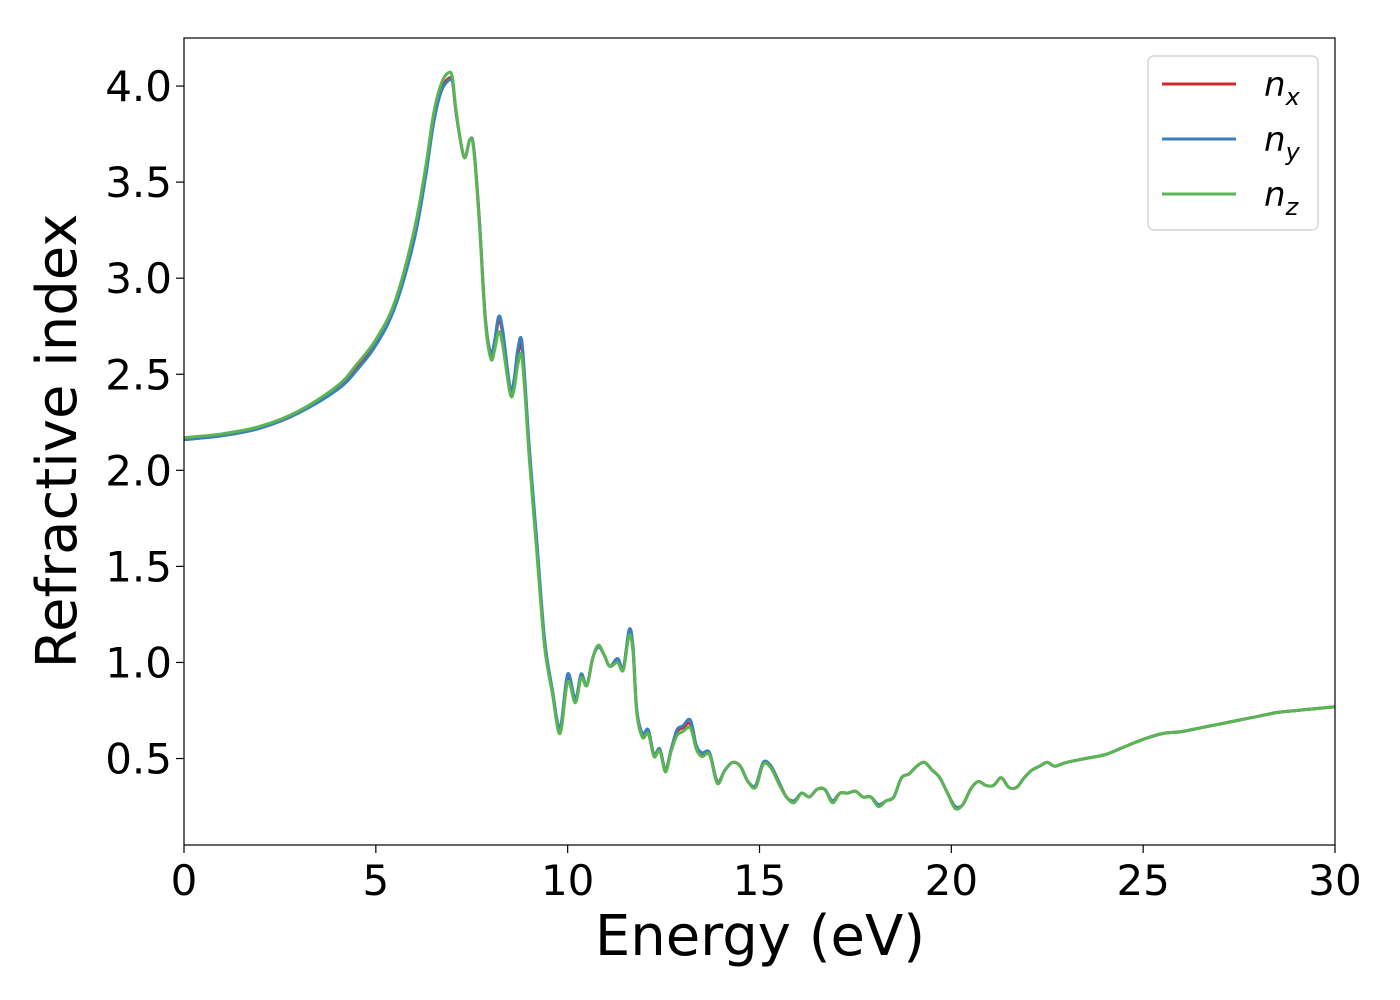 This screenshot has height=1000, width=1400. What do you see at coordinates (951, 880) in the screenshot?
I see `x-tick-label: 20` at bounding box center [951, 880].